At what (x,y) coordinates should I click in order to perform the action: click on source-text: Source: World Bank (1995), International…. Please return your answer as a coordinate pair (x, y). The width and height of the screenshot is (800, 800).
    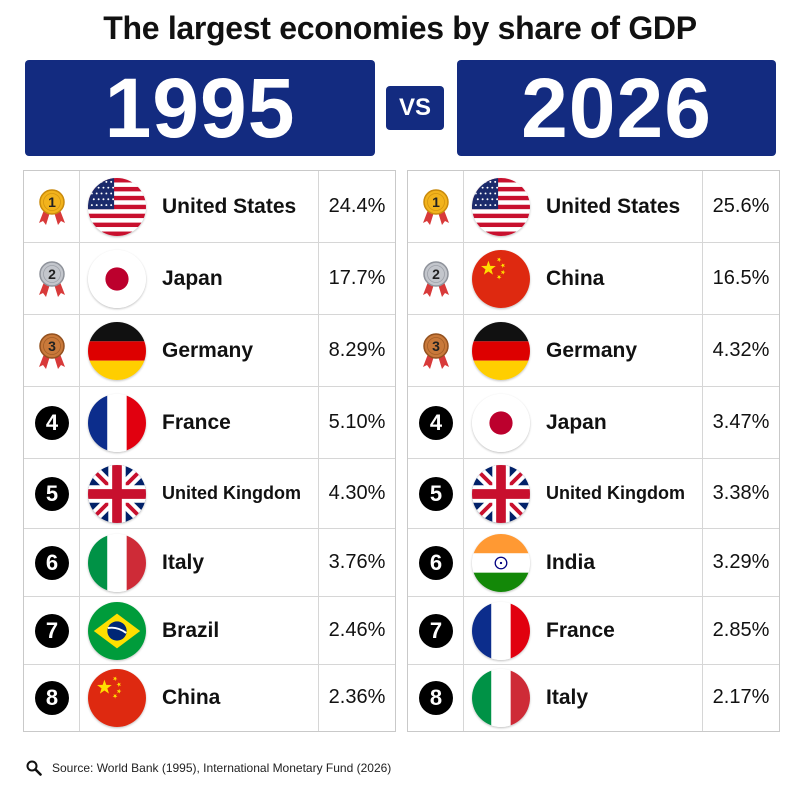
    Looking at the image, I should click on (222, 768).